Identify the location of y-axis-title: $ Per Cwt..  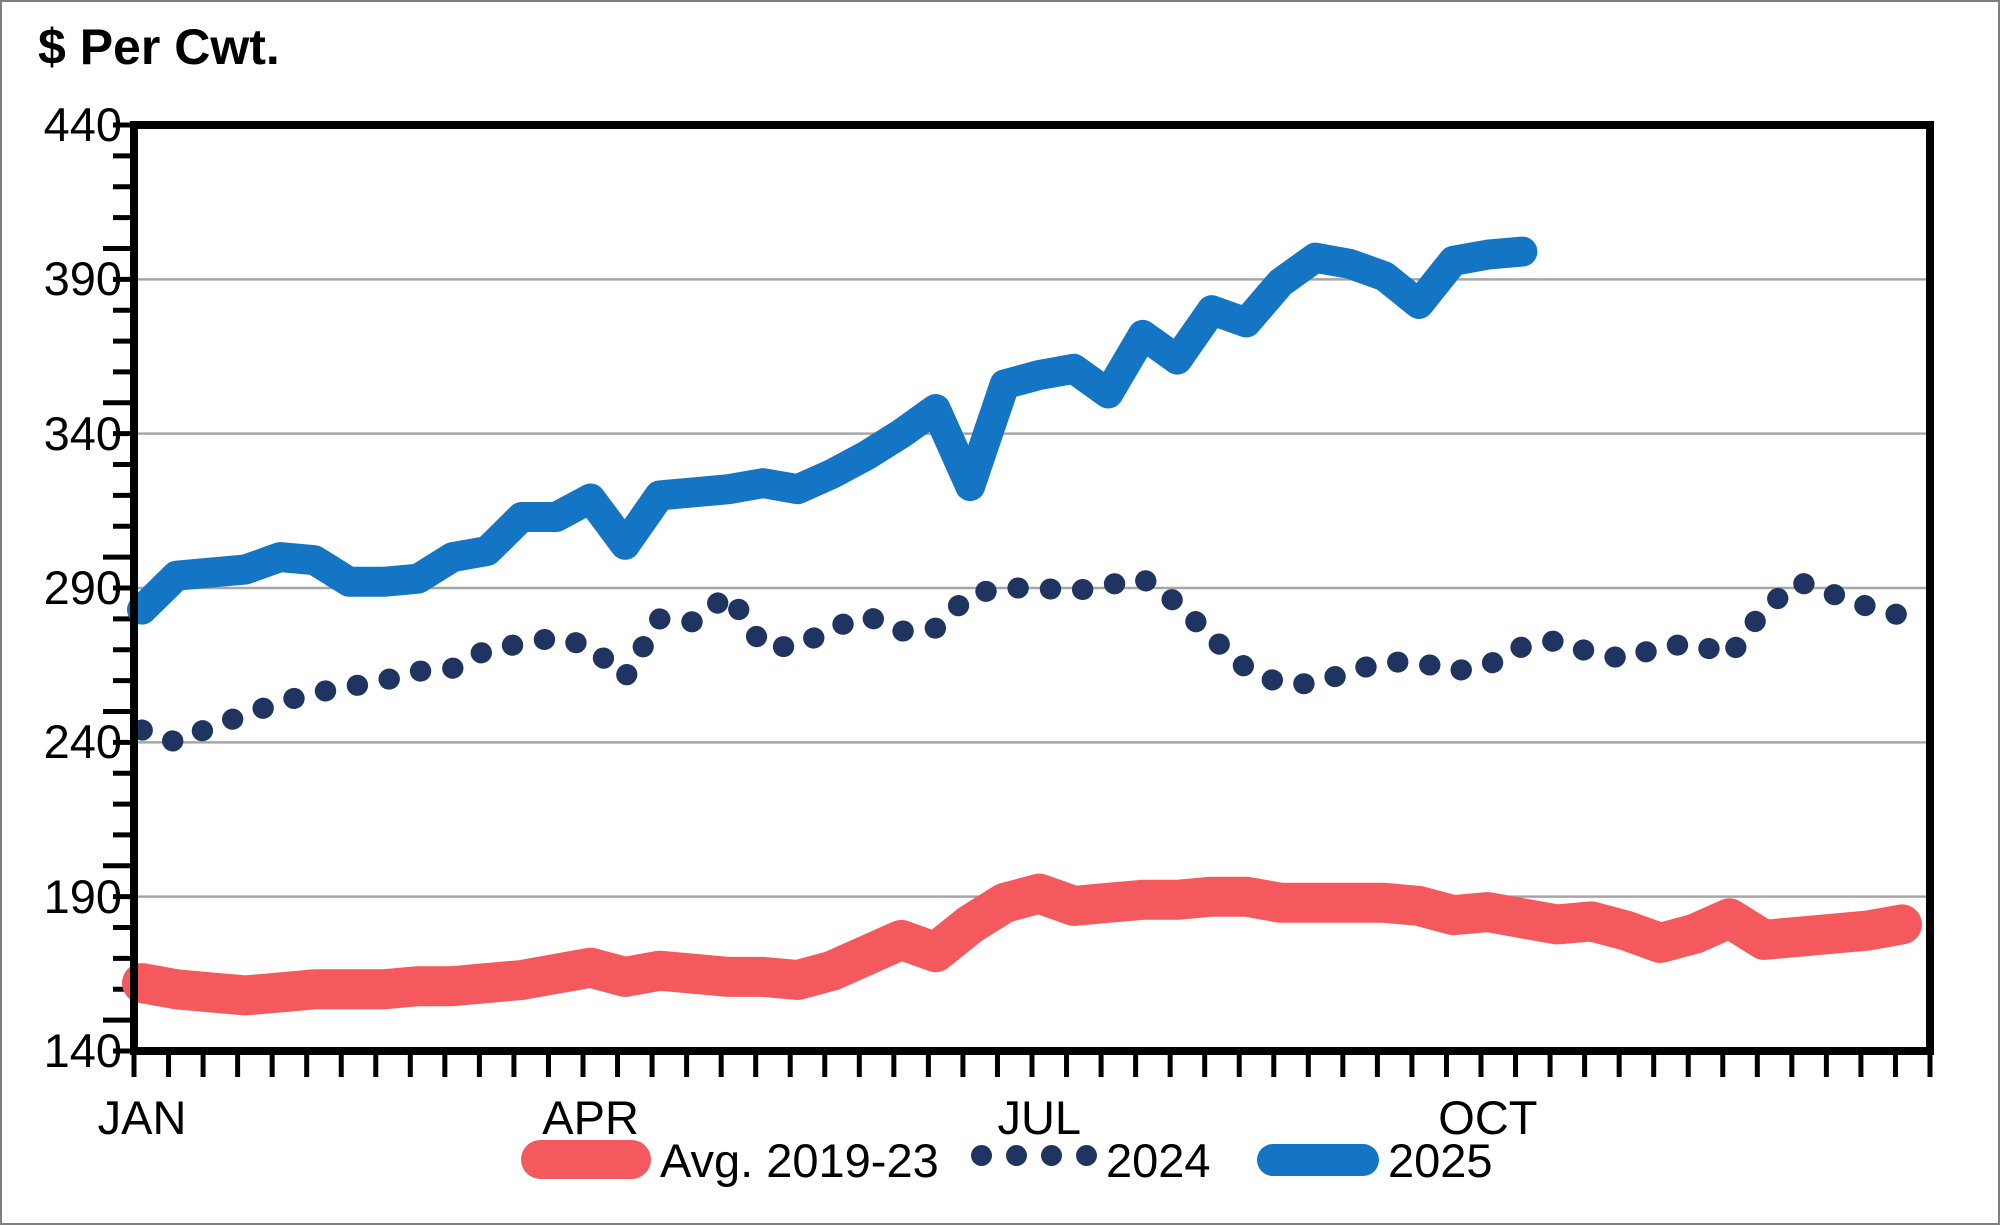
(159, 47).